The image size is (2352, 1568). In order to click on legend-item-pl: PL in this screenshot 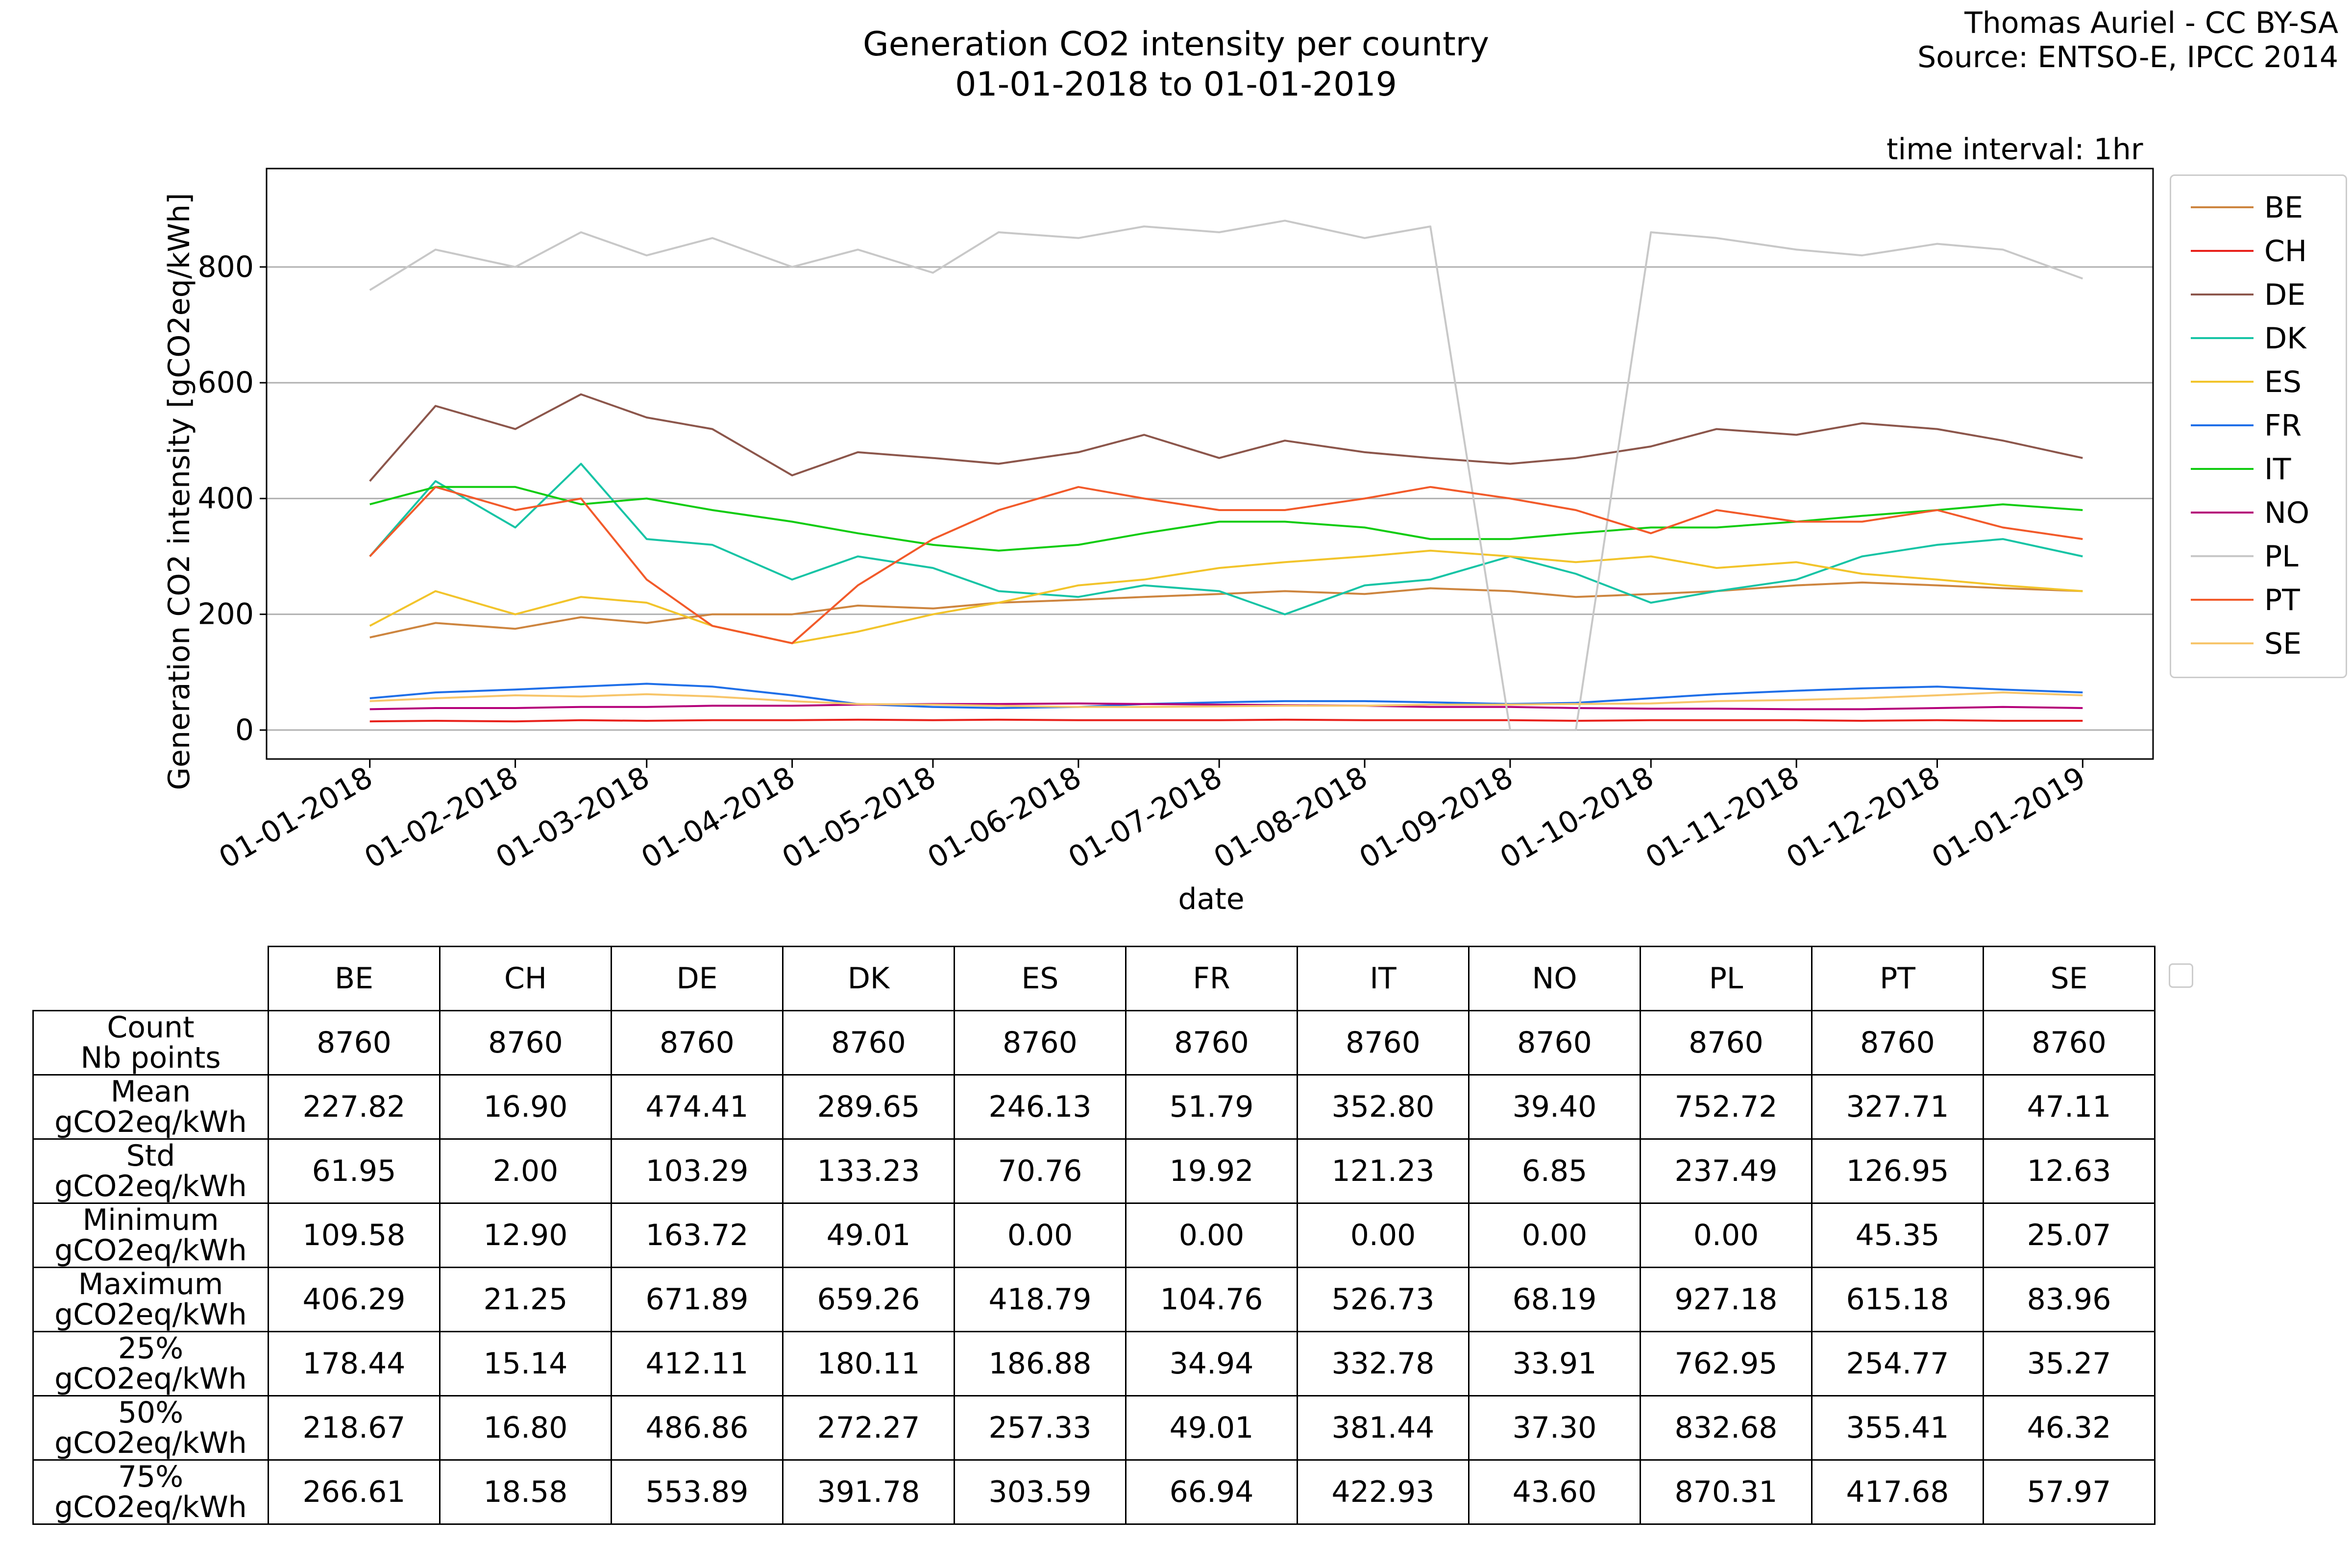, I will do `click(2258, 557)`.